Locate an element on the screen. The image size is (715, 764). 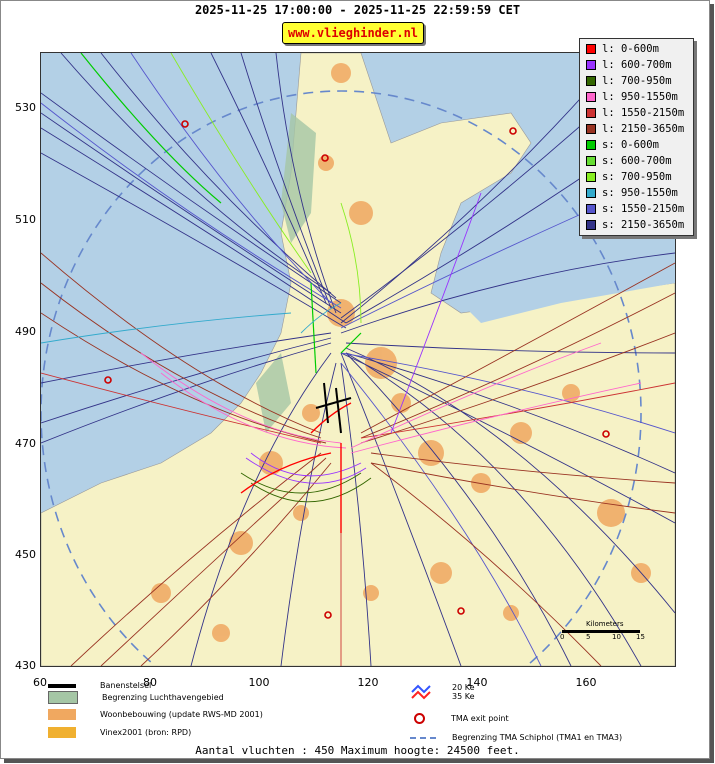
scale-tick: 5 is located at coordinates (588, 637).